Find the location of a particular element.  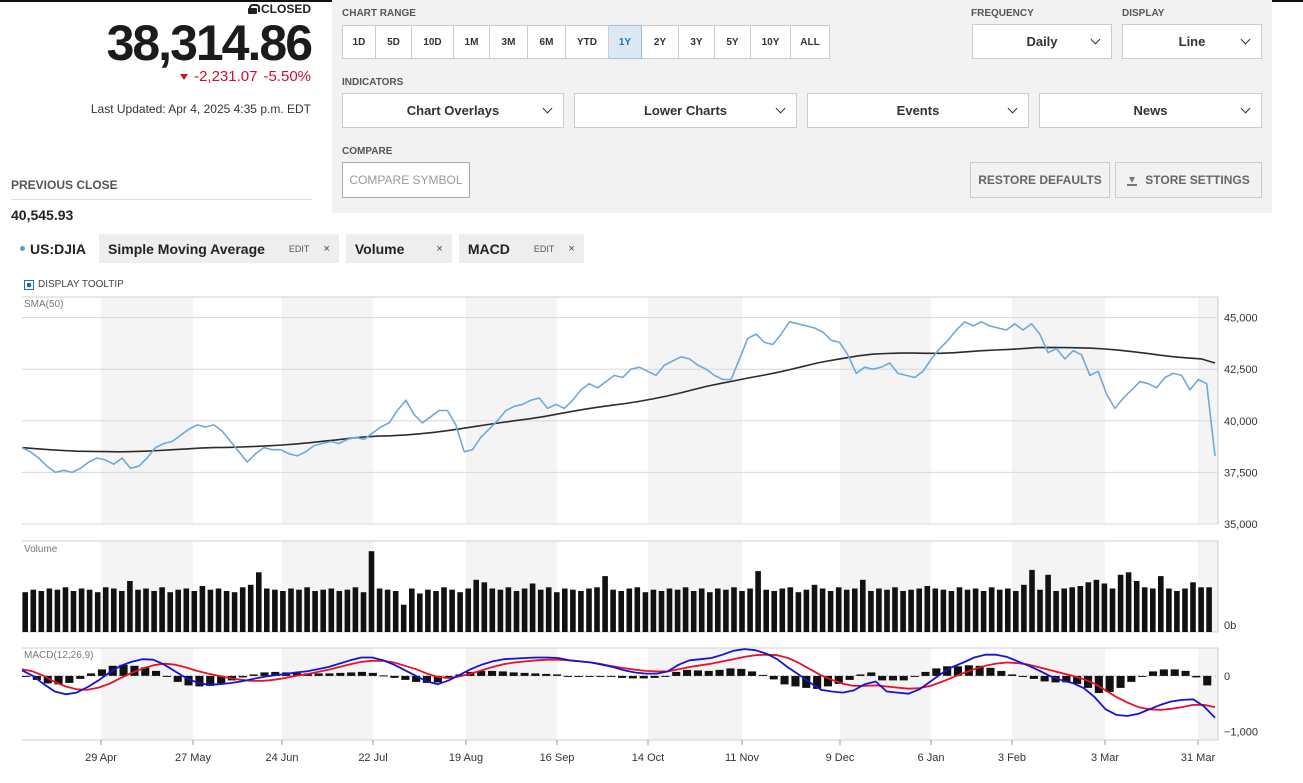

x-axis-label: 16 Sep is located at coordinates (557, 758).